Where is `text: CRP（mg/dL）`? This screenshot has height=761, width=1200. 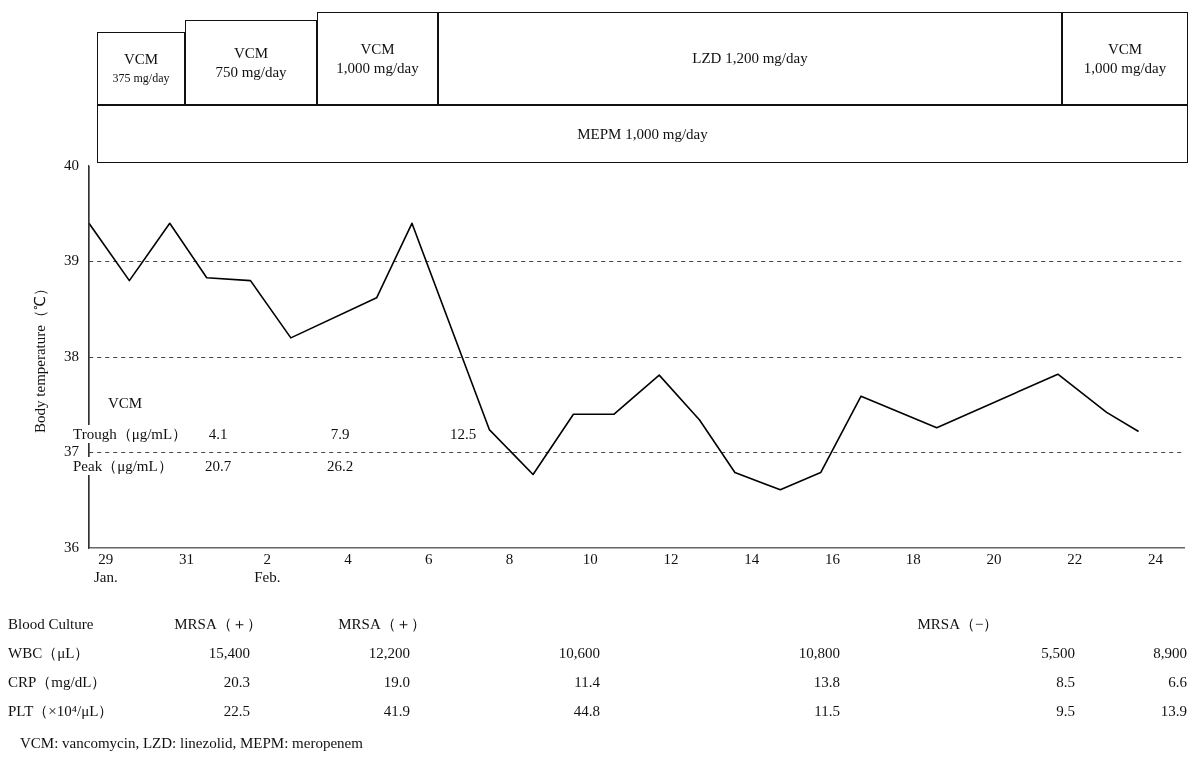
text: CRP（mg/dL） is located at coordinates (57, 682).